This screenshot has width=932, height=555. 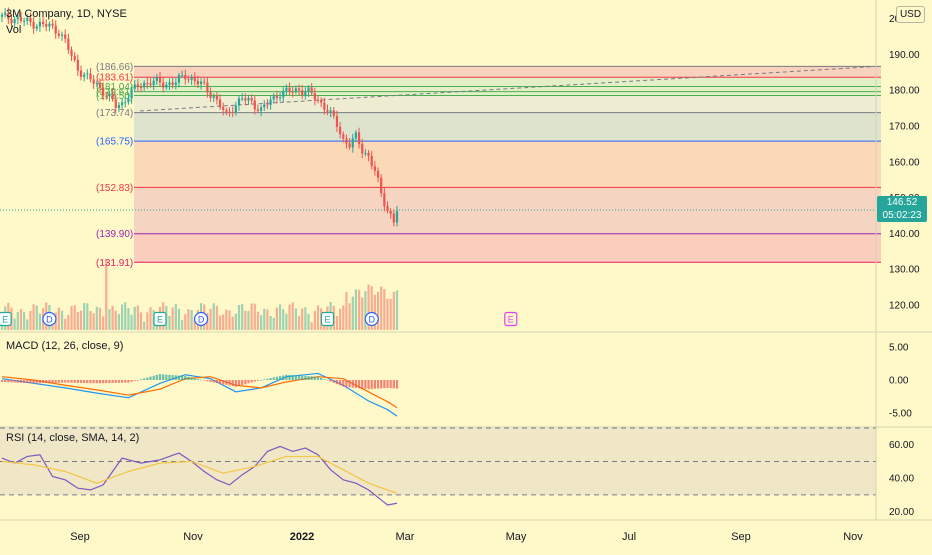 I want to click on price-axis-tick: 190.00, so click(x=904, y=55).